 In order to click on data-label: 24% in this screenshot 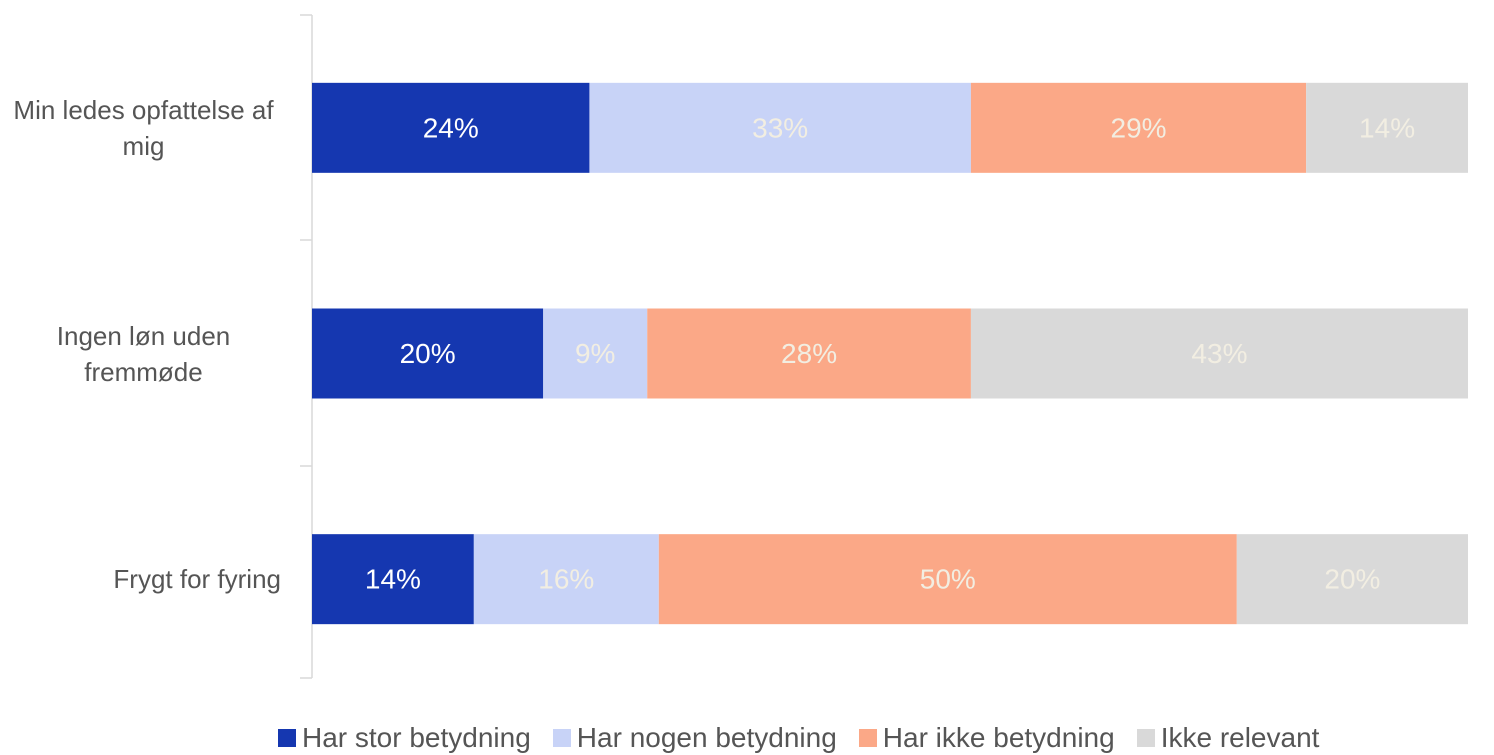, I will do `click(451, 127)`.